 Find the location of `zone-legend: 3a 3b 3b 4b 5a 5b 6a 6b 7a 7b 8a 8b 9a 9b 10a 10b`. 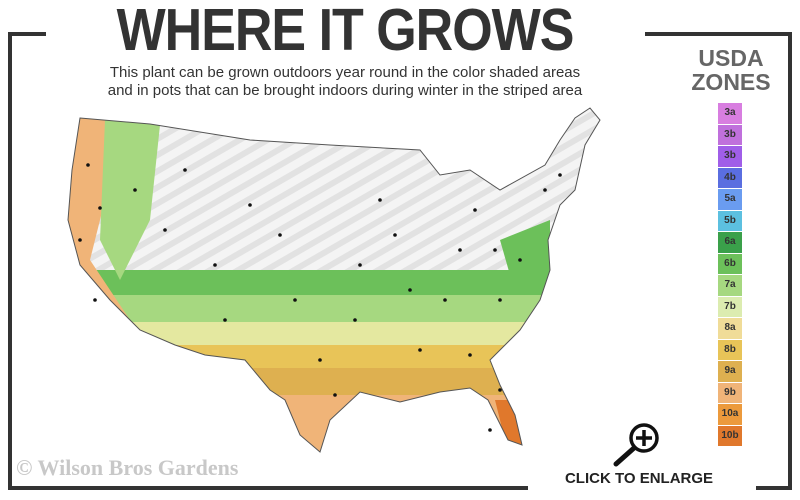

zone-legend: 3a 3b 3b 4b 5a 5b 6a 6b 7a 7b 8a 8b 9a 9b 10a 10b is located at coordinates (730, 275).